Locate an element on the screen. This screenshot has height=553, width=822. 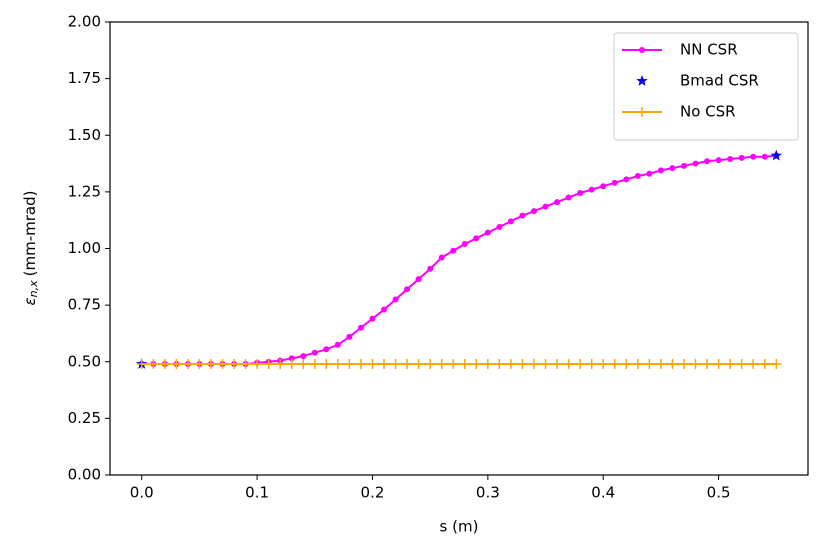
y-label-symbol: ε is located at coordinates (30, 301).